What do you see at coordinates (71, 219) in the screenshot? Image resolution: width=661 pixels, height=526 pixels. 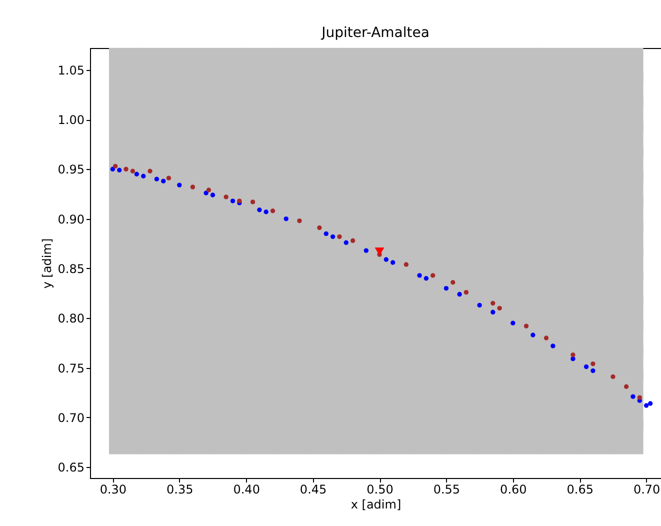 I see `y-tick-label: 0.90` at bounding box center [71, 219].